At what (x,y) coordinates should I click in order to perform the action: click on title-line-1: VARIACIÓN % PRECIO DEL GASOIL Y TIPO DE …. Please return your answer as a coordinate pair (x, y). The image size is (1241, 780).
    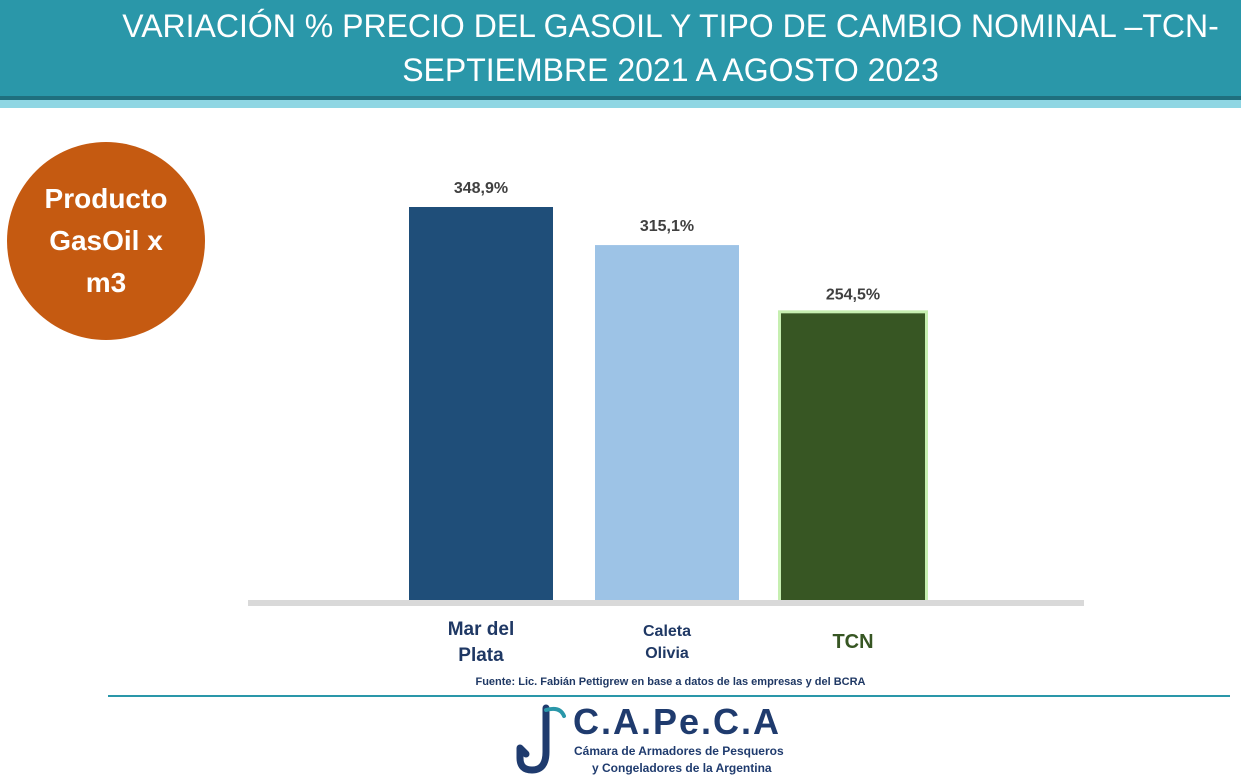
    Looking at the image, I should click on (670, 26).